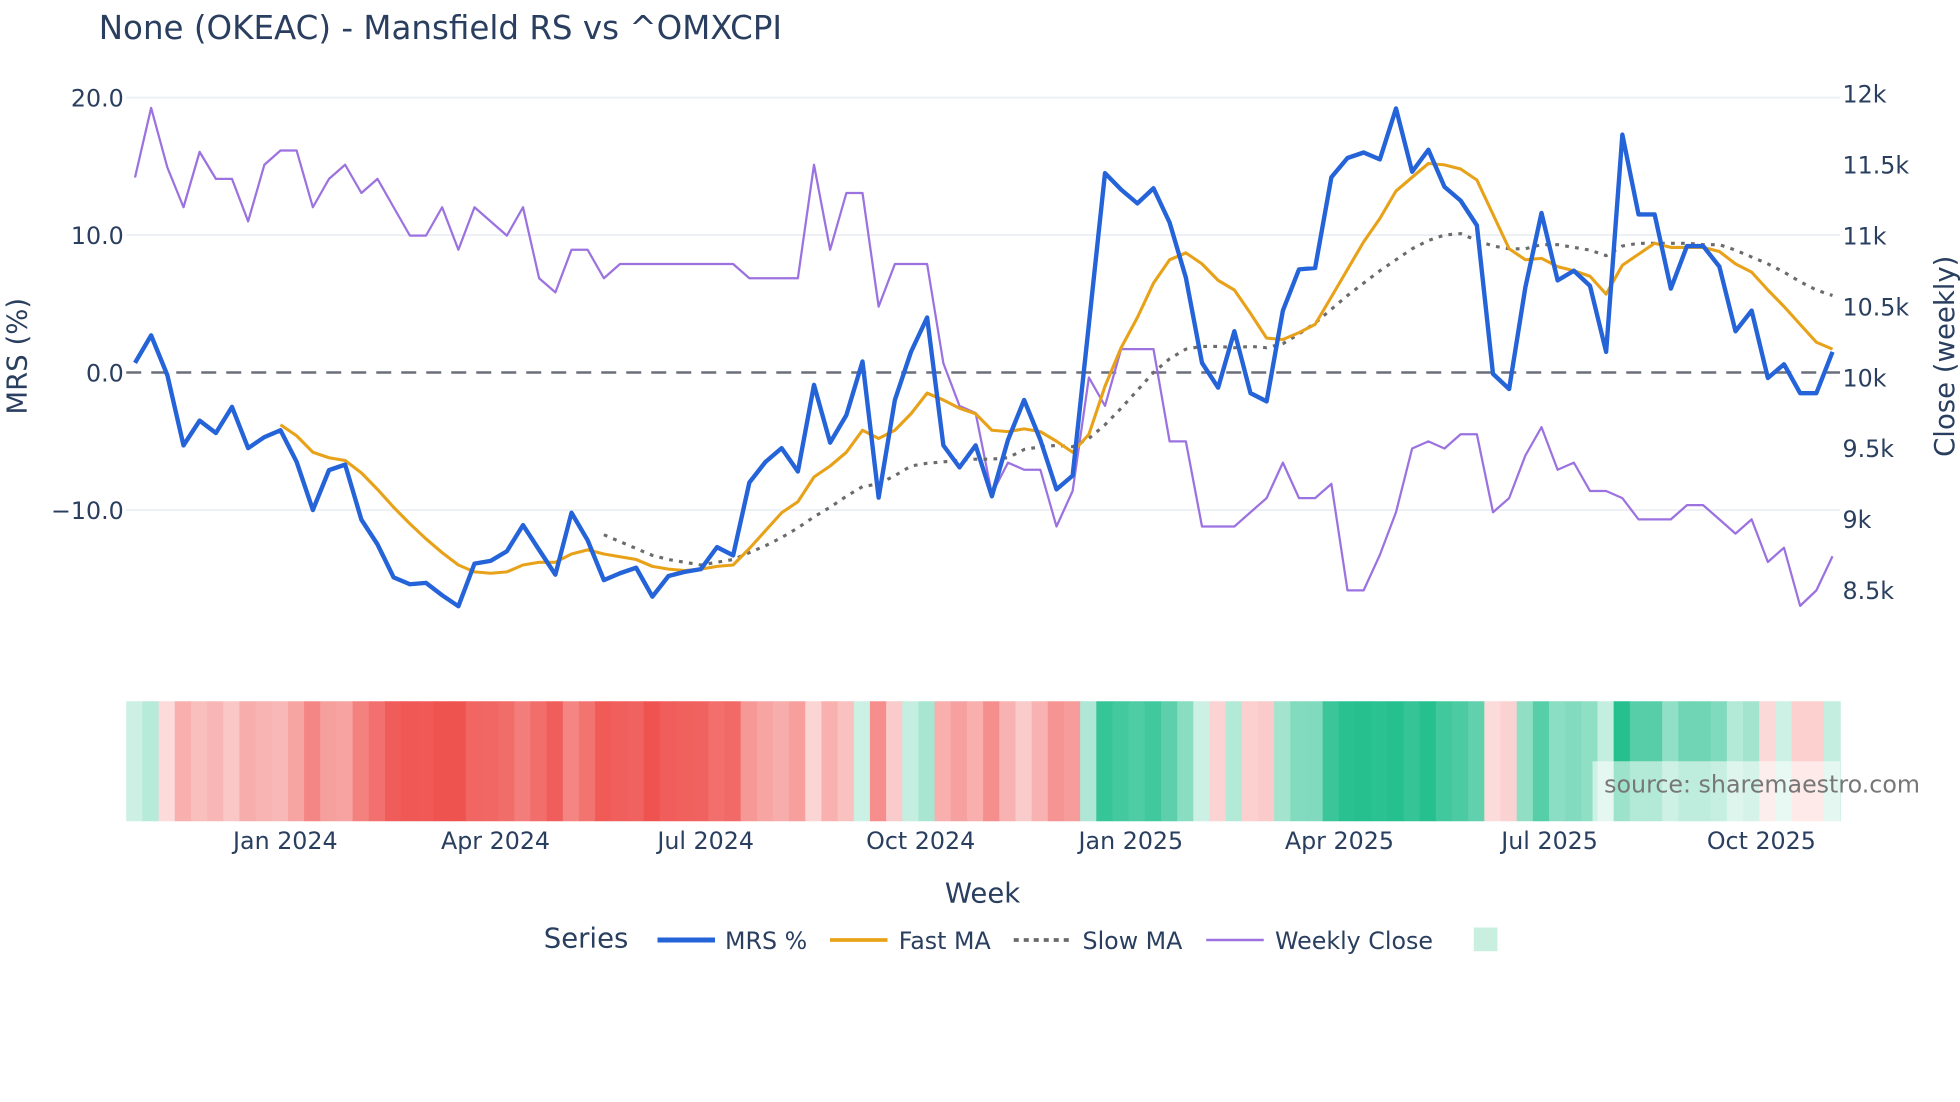 The image size is (1960, 1102). What do you see at coordinates (945, 941) in the screenshot?
I see `legend-label-fast: Fast MA` at bounding box center [945, 941].